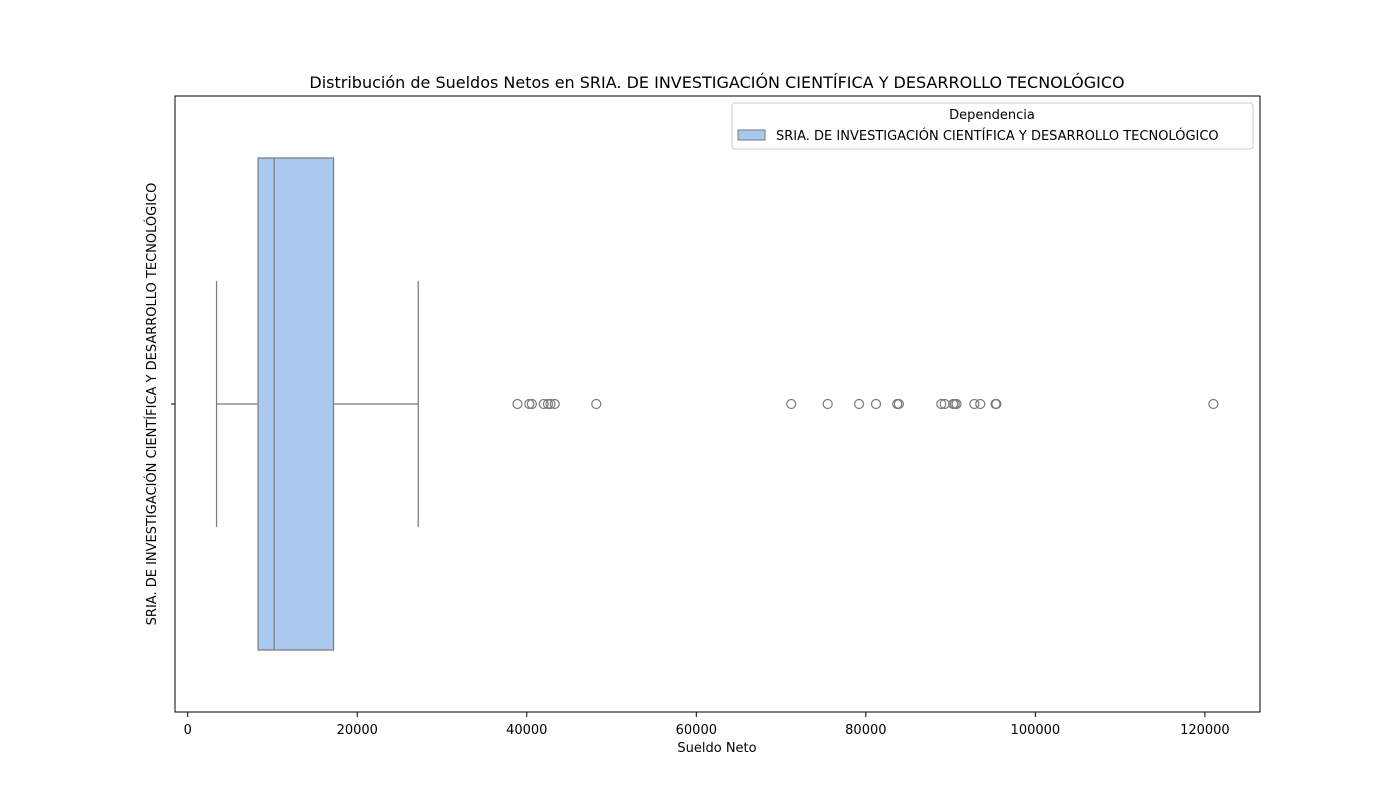 This screenshot has width=1400, height=800. What do you see at coordinates (296, 404) in the screenshot?
I see `iqr-box` at bounding box center [296, 404].